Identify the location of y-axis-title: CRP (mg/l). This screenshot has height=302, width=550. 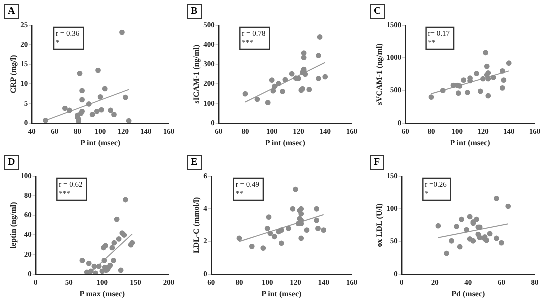
(13, 74).